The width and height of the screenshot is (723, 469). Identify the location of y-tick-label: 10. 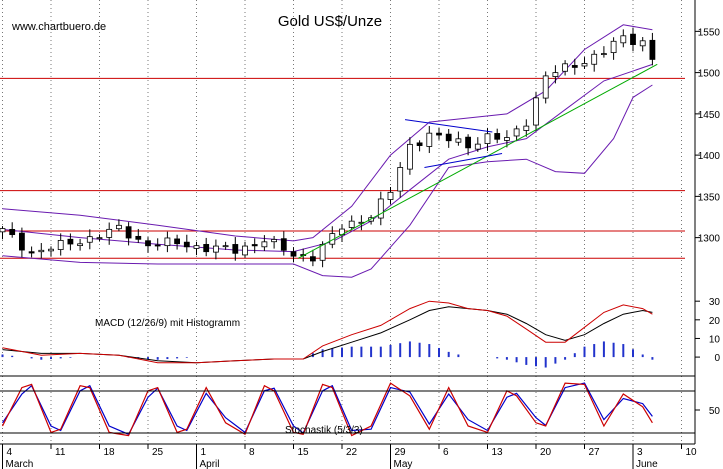
(715, 339).